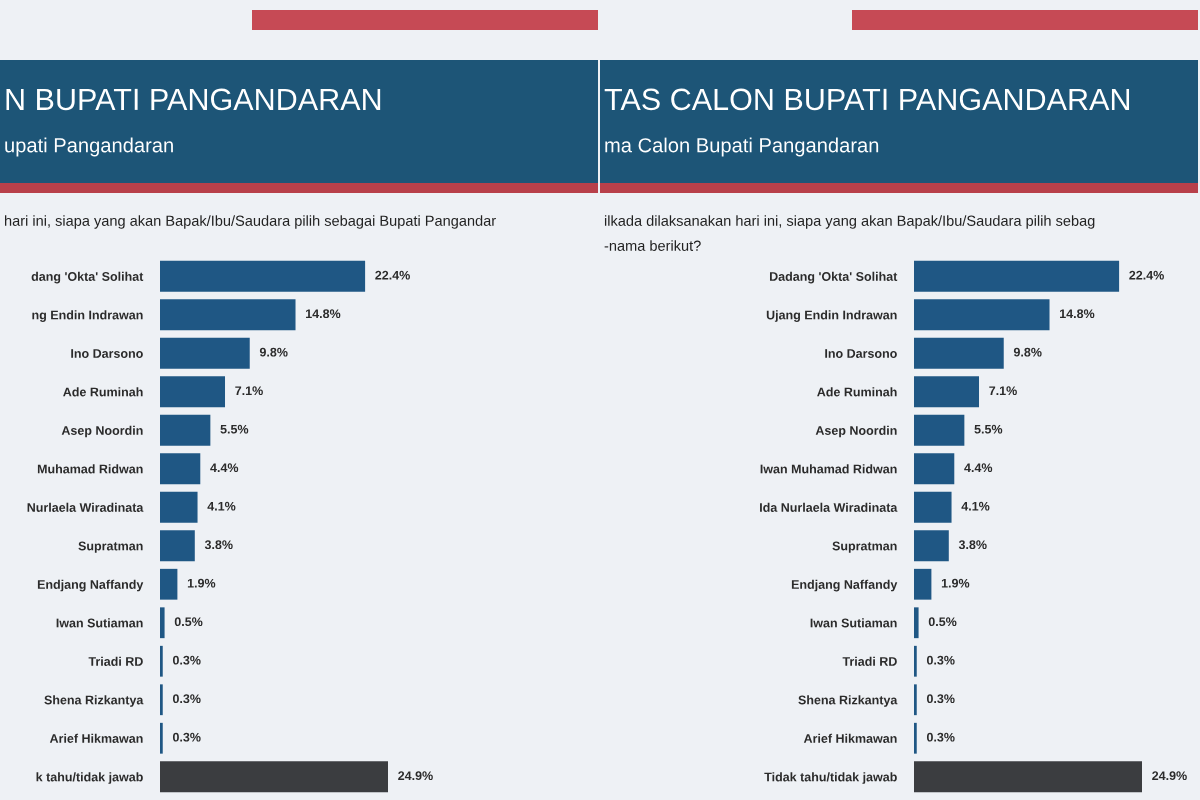  I want to click on y-tick-label: Ida Nurlaela Wiradinata, so click(829, 507).